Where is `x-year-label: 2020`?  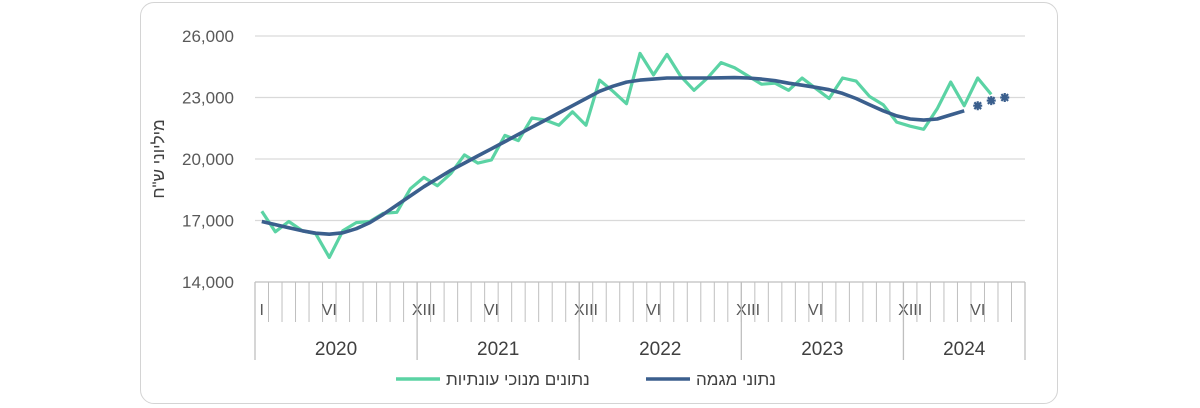 x-year-label: 2020 is located at coordinates (336, 349).